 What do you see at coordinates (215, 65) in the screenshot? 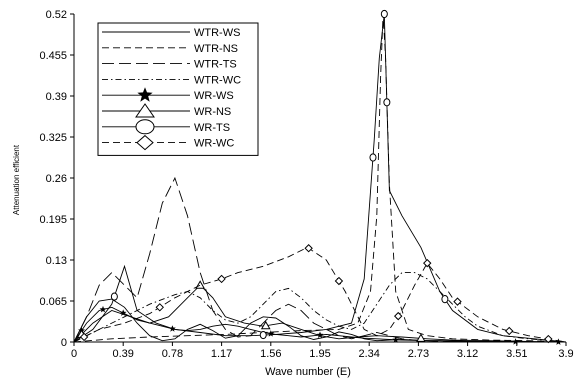
I see `legend-label: WTR-TS` at bounding box center [215, 65].